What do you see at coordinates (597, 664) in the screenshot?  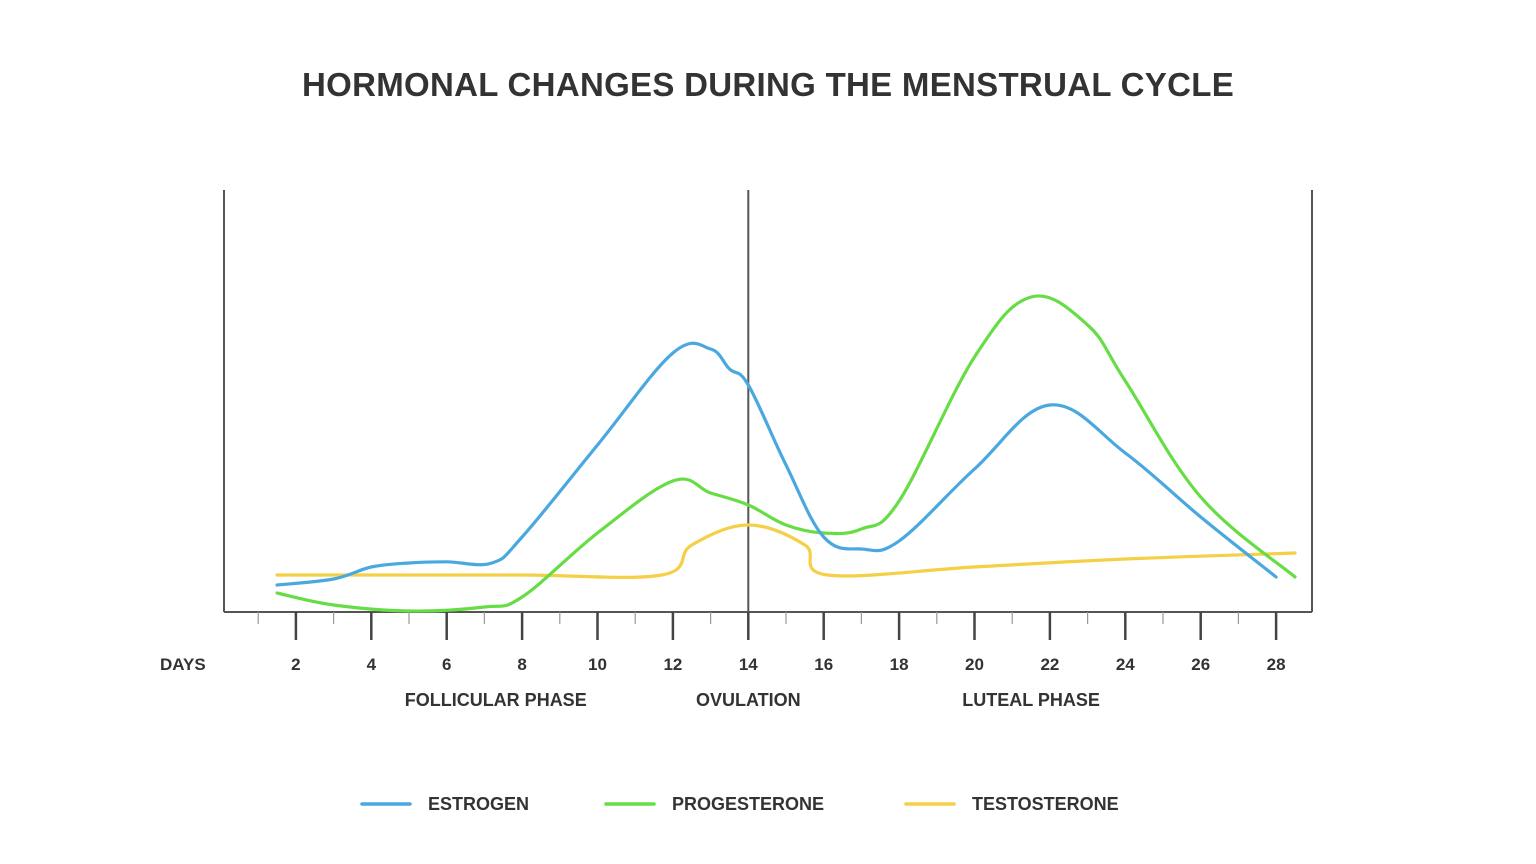 I see `x-tick-label: 10` at bounding box center [597, 664].